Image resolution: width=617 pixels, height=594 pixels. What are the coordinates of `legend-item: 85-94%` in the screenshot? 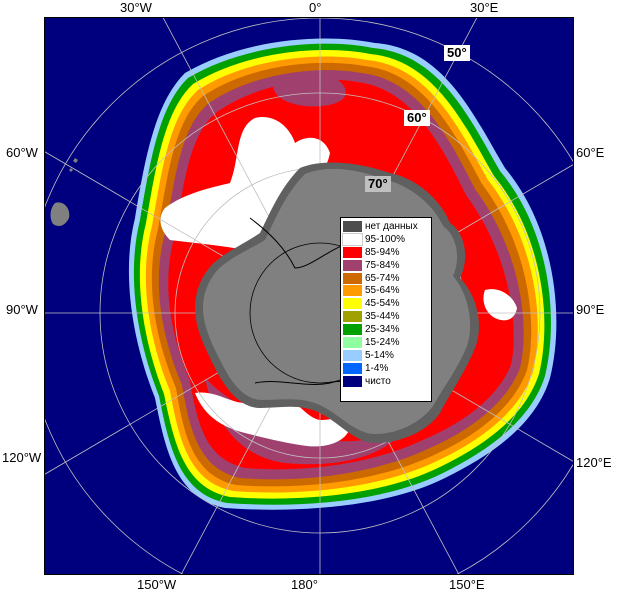 It's located at (386, 252).